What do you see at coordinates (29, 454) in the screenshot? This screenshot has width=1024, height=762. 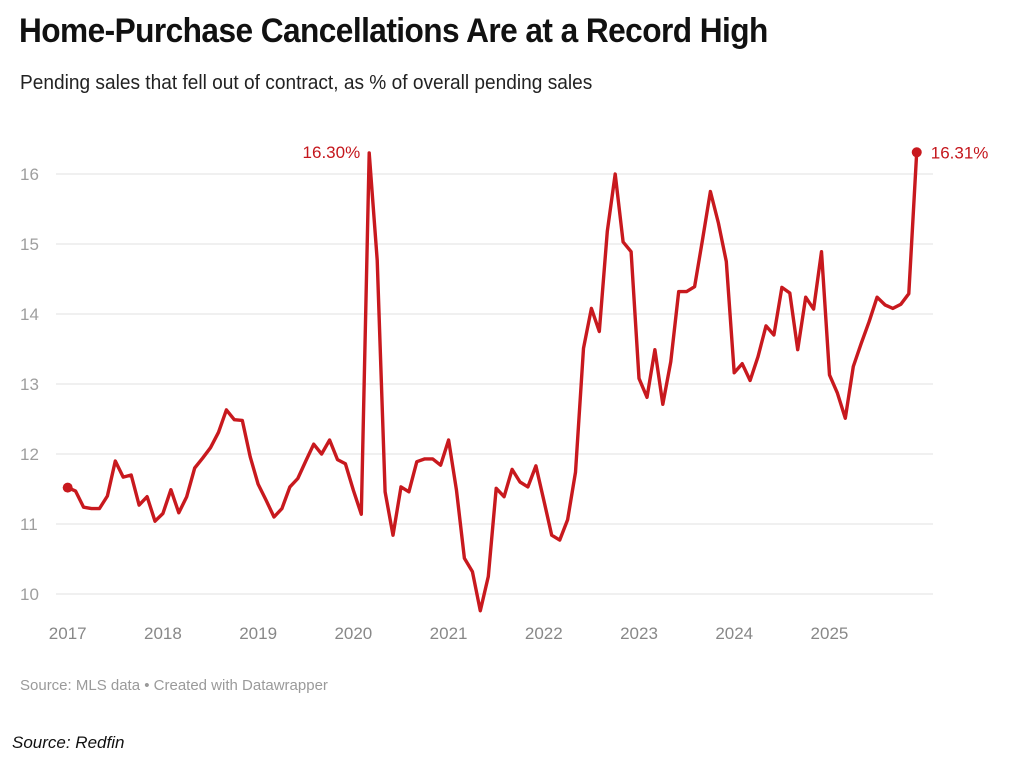 I see `y-tick-label: 12` at bounding box center [29, 454].